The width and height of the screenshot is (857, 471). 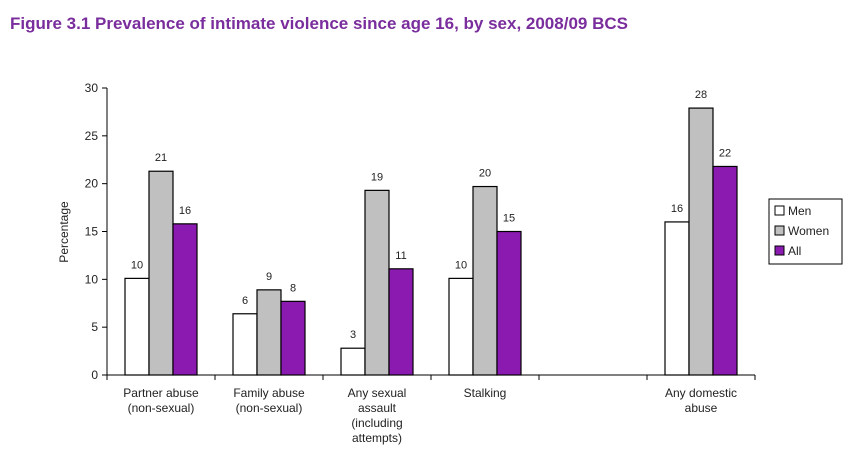 I want to click on x-category-label: Any sexual, so click(x=377, y=393).